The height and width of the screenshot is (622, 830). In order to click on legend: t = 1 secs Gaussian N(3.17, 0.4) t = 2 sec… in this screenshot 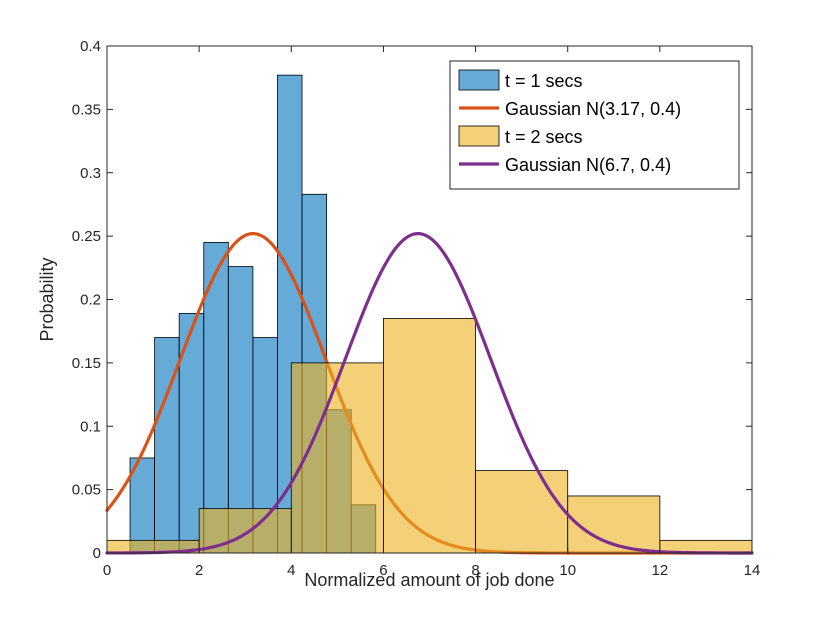, I will do `click(594, 125)`.